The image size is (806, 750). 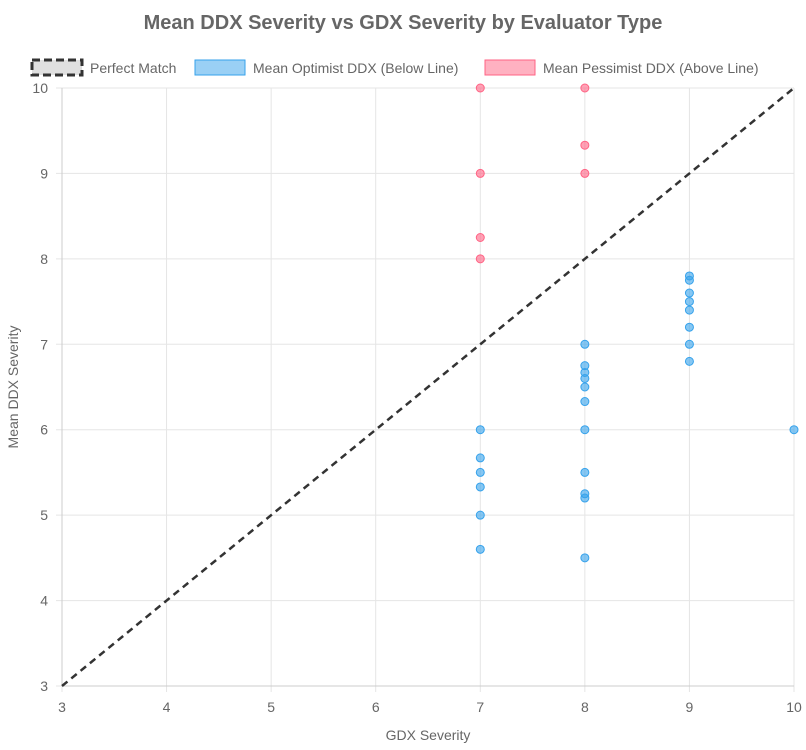 What do you see at coordinates (44, 686) in the screenshot?
I see `y-tick-label: 3` at bounding box center [44, 686].